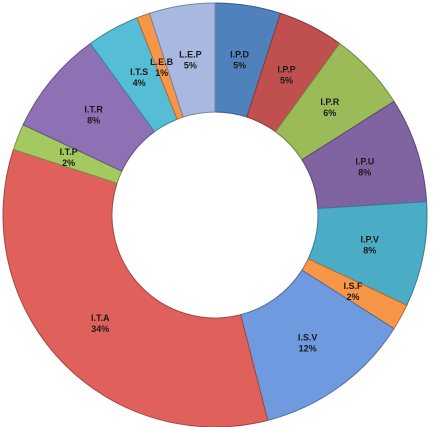  I want to click on slice-label-i-t-s: I.T.S 4%, so click(139, 77).